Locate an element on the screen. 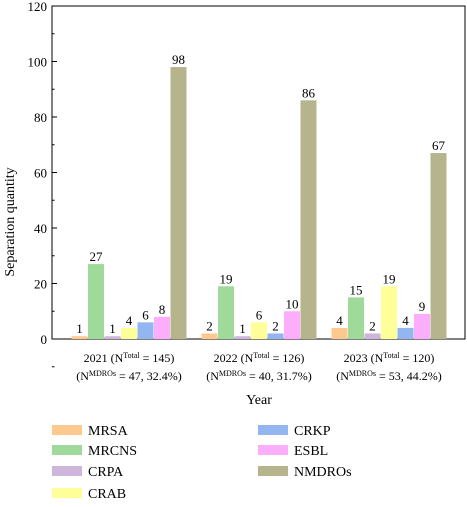 The width and height of the screenshot is (467, 507). bar-esbl-2021 is located at coordinates (162, 327).